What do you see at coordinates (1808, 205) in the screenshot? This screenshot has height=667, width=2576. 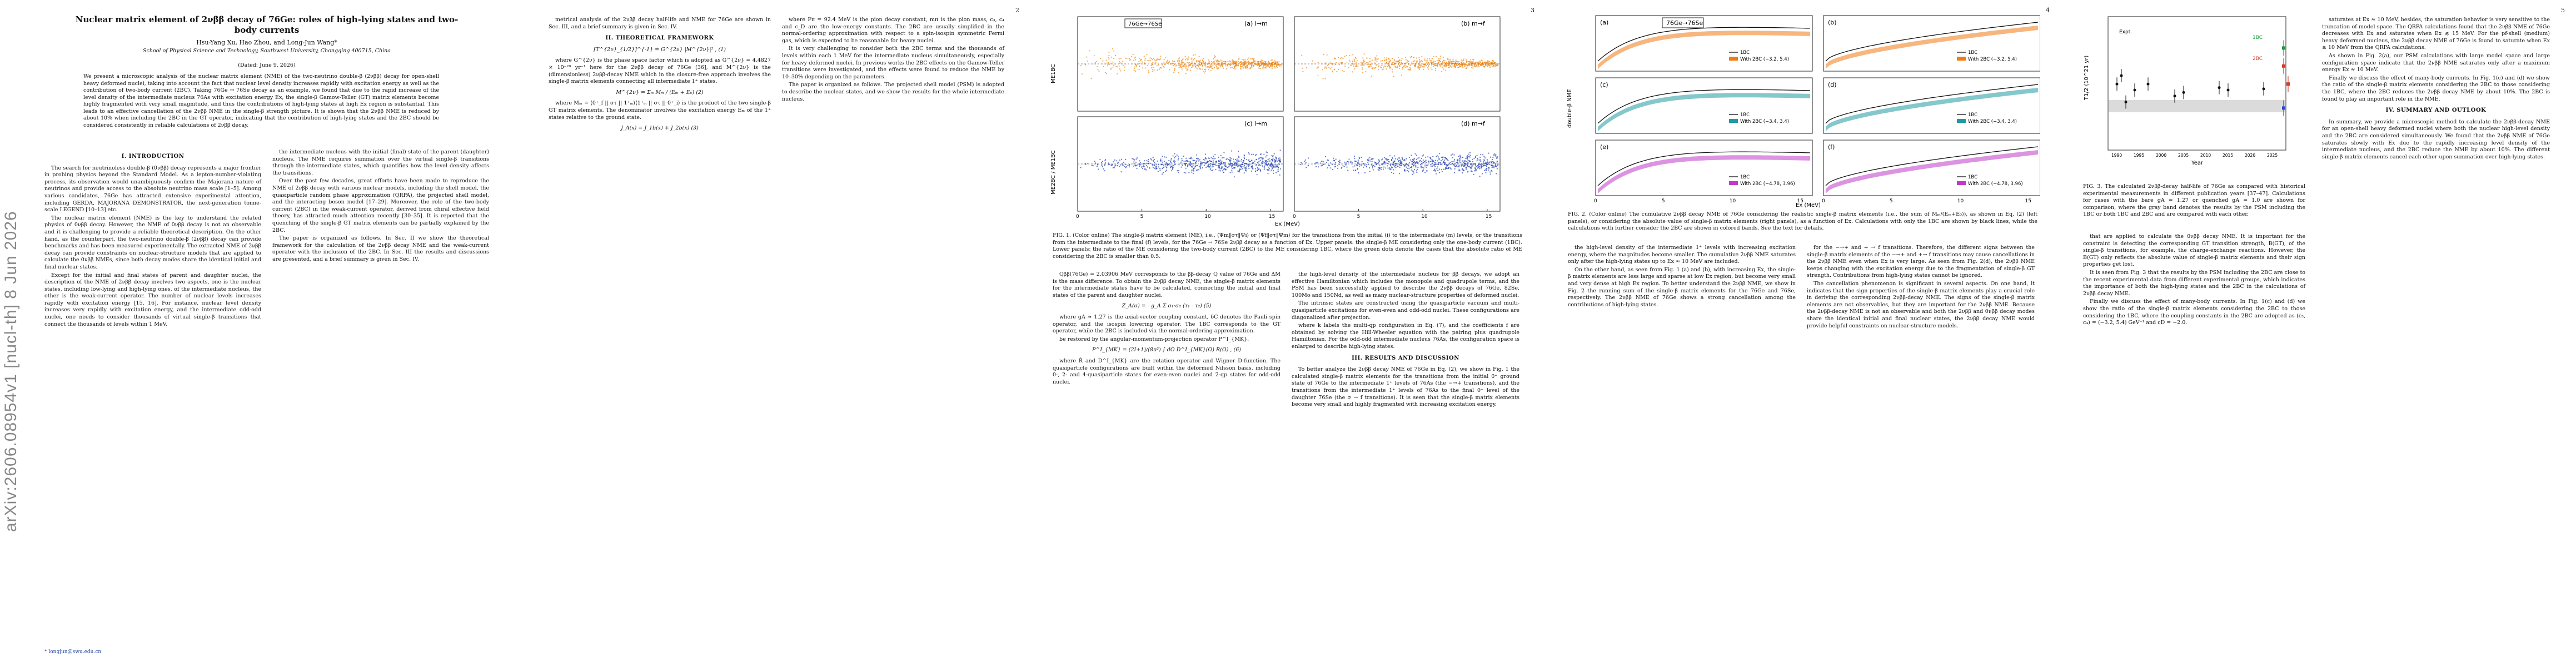 I see `fig2-xlabel: Ex (MeV)` at bounding box center [1808, 205].